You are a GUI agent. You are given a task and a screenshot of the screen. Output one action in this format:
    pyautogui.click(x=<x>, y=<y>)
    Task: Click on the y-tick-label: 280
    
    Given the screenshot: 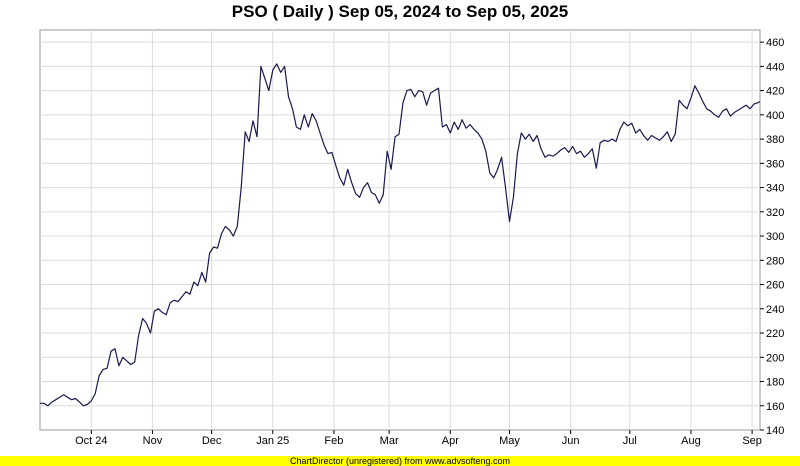 What is the action you would take?
    pyautogui.click(x=775, y=261)
    